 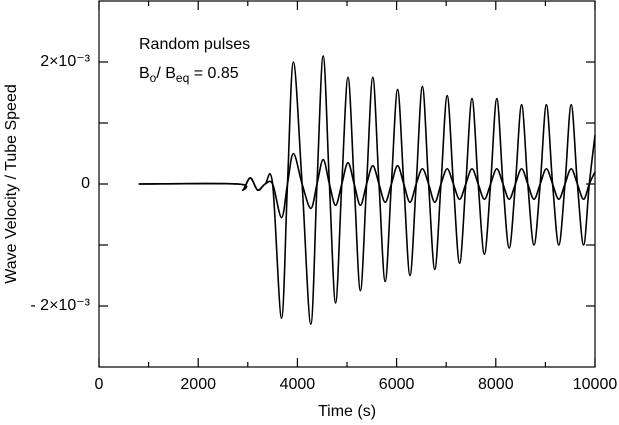 I want to click on x-tick-label: 8000, so click(x=496, y=384).